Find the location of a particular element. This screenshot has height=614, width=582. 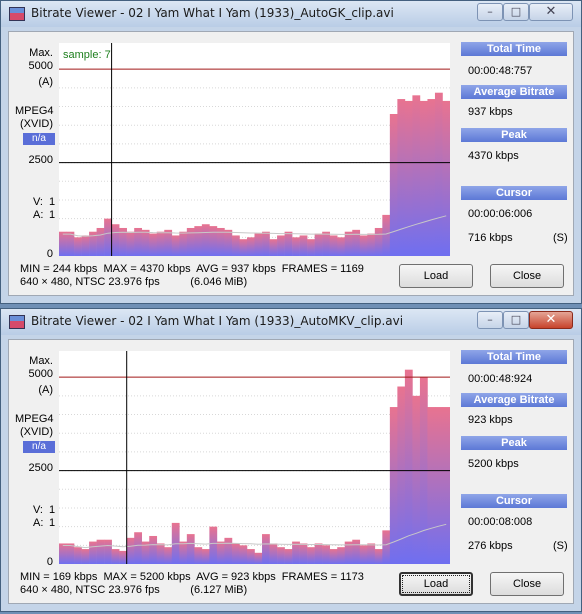

average-trend-line is located at coordinates (254, 226).